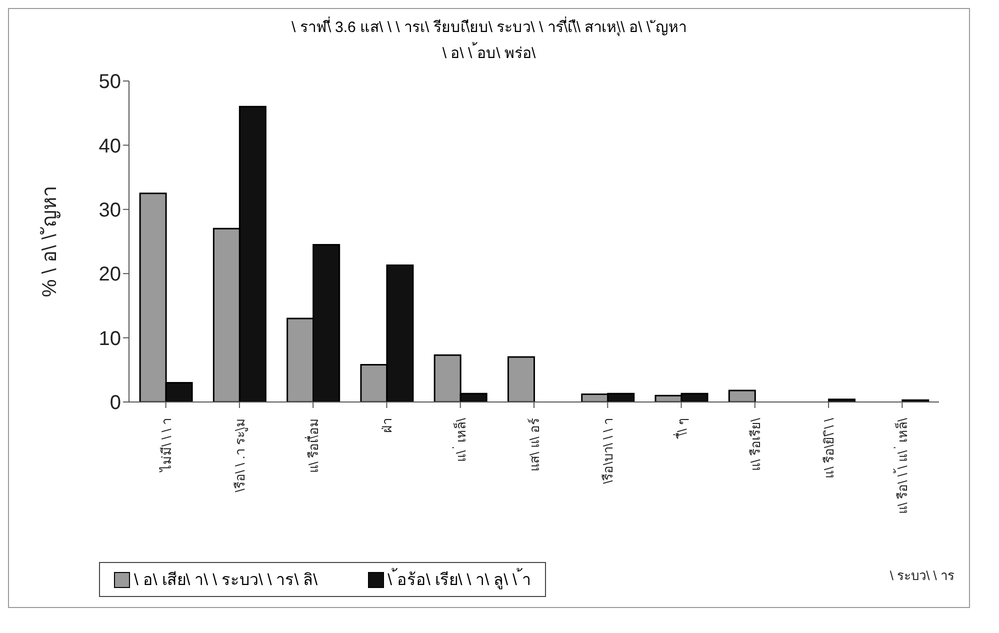 The image size is (999, 633). Describe the element at coordinates (458, 579) in the screenshot. I see `legend-label: \ ้อร้อ\ เรีย\ \ า\ ลู\ \ ้า` at that location.